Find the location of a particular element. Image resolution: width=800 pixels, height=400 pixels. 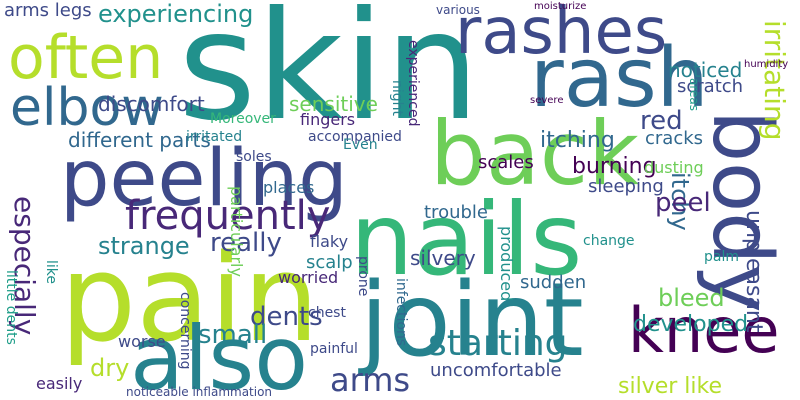

word-nails: nails is located at coordinates (466, 239).